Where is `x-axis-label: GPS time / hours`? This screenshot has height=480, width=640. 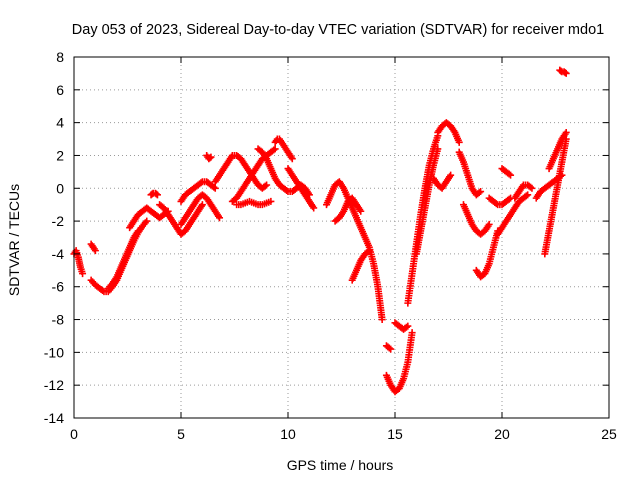 x-axis-label: GPS time / hours is located at coordinates (340, 465).